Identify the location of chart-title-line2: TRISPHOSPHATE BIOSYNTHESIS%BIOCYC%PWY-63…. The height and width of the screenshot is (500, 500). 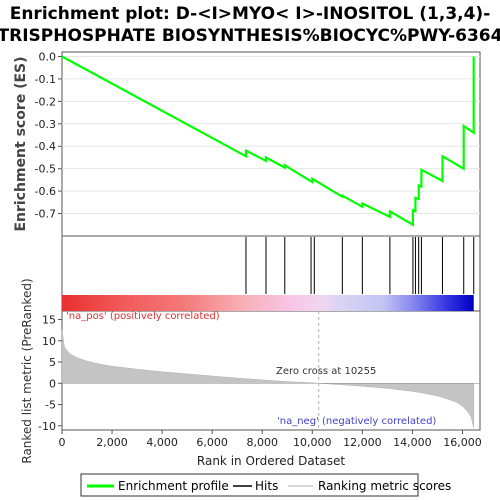
(250, 36).